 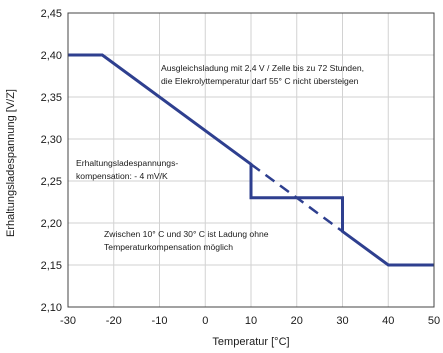 What do you see at coordinates (186, 234) in the screenshot?
I see `annotation-no-compensation-line-1: Zwischen 10° C und 30° C ist Ladung ohne` at bounding box center [186, 234].